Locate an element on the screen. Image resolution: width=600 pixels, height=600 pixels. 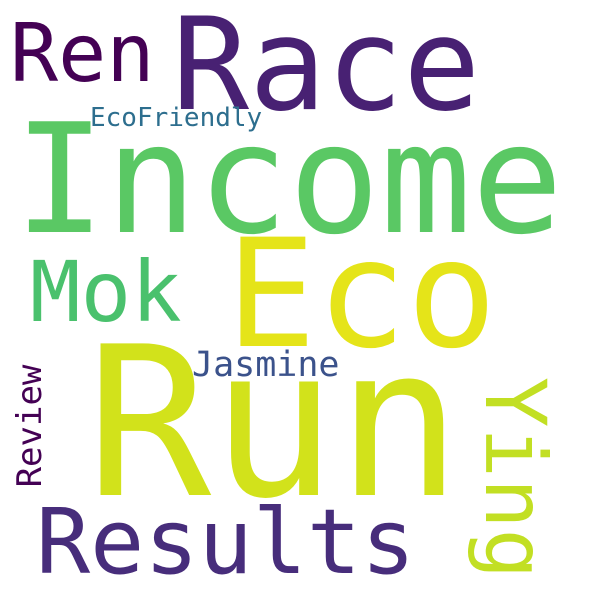
word-ren: Ren is located at coordinates (82, 53).